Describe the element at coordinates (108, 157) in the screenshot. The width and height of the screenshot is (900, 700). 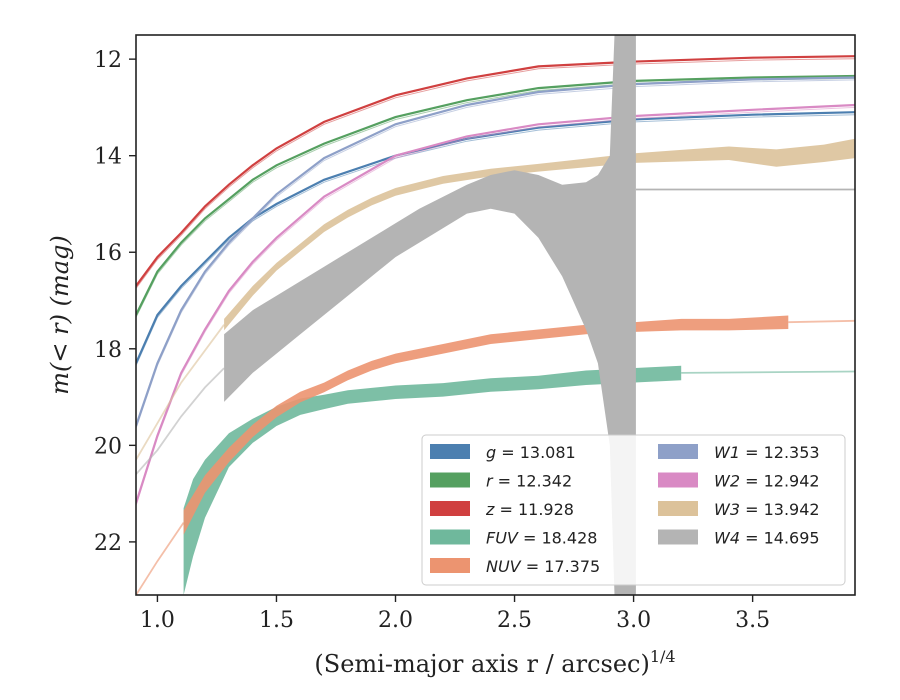
I see `y-tick-label: 14` at that location.